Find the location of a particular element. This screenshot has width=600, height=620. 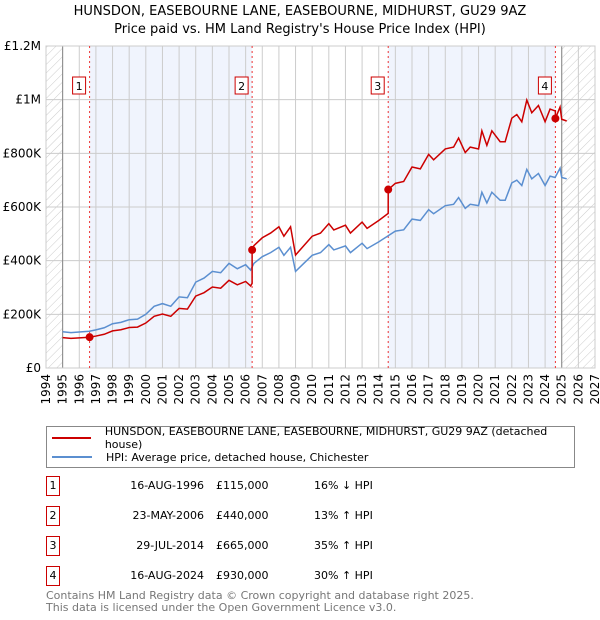

sale-date: 29-JUL-2014 is located at coordinates (170, 545).